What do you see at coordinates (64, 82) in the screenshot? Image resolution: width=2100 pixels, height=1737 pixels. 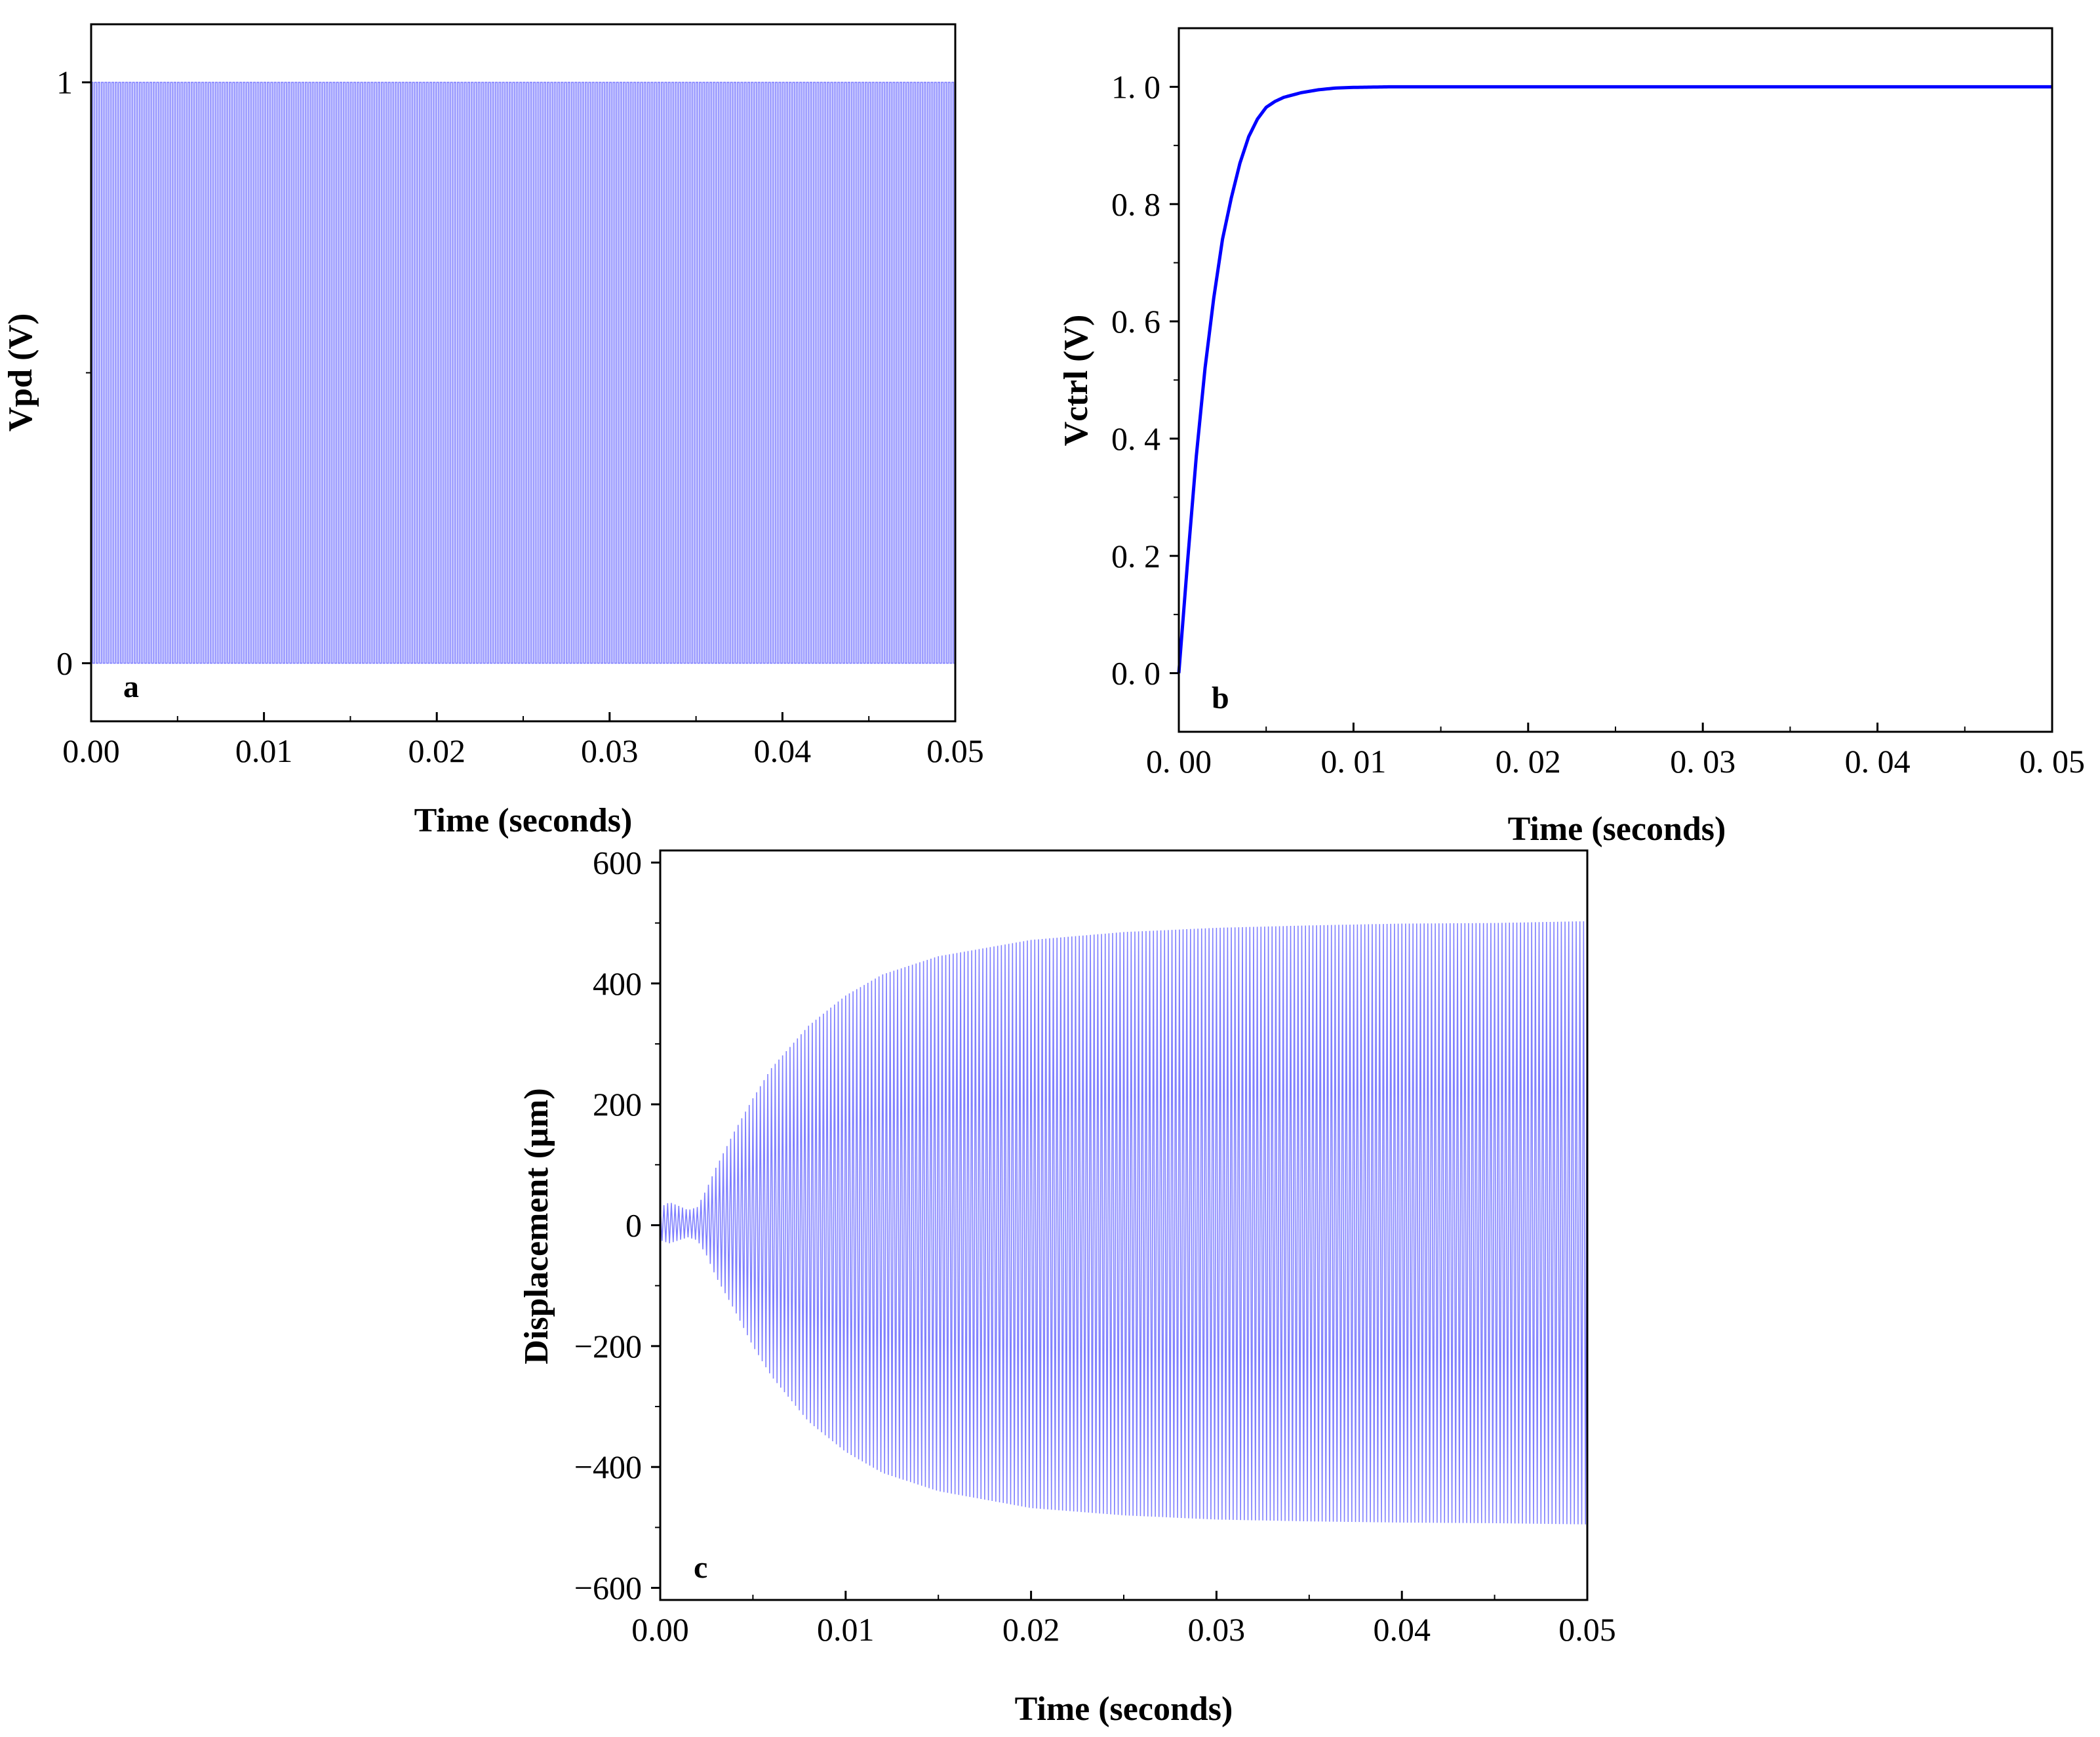 I see `y-tick-label: 1` at bounding box center [64, 82].